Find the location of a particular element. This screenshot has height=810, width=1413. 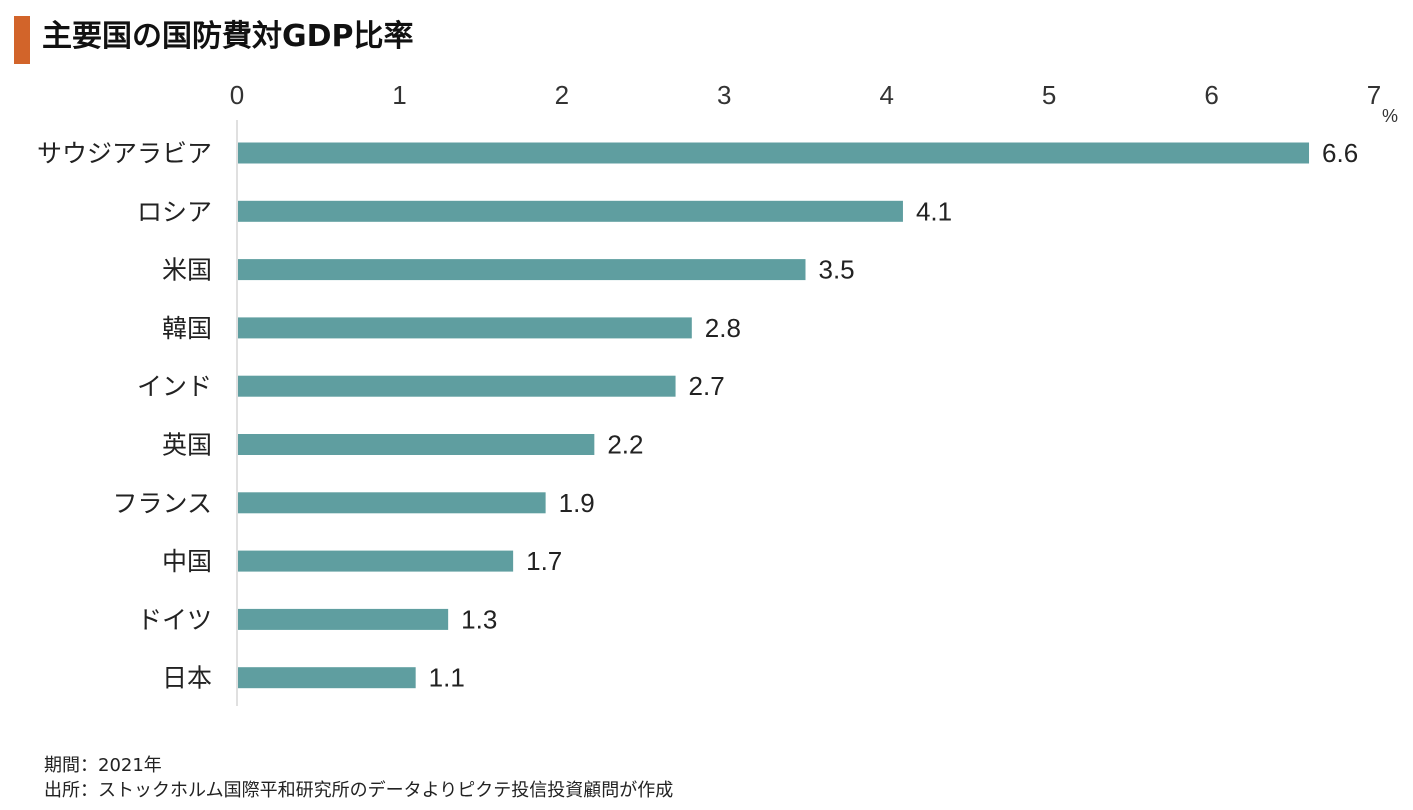

category-label: 中国 is located at coordinates (187, 561).